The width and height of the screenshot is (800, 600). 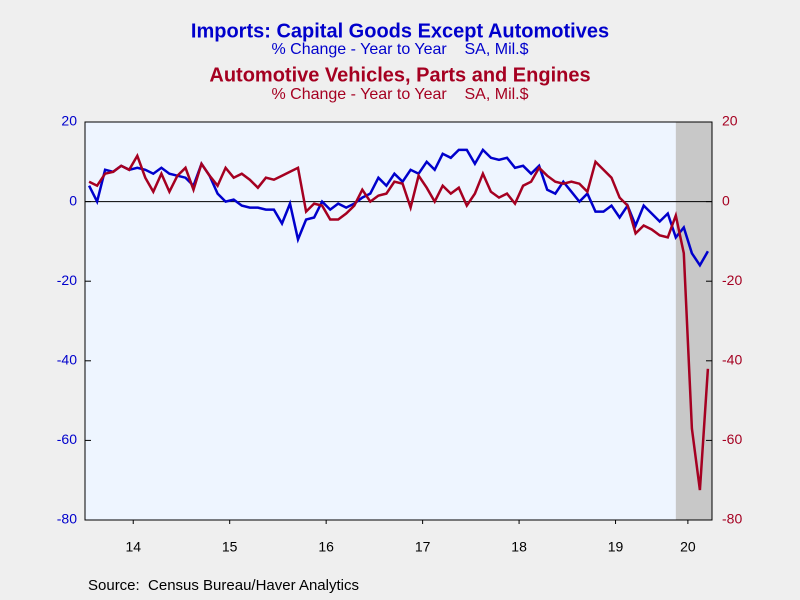 What do you see at coordinates (726, 200) in the screenshot?
I see `y2-tick-label: 0` at bounding box center [726, 200].